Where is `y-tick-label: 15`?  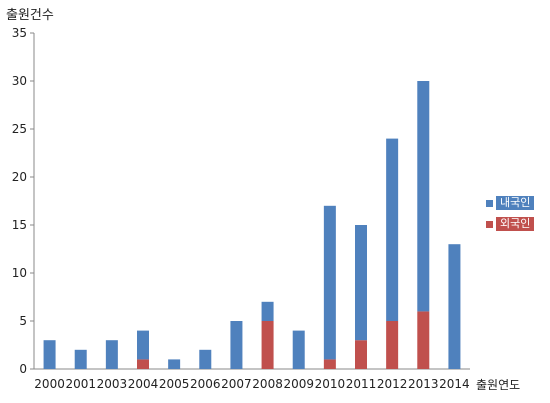 y-tick-label: 15 is located at coordinates (19, 225).